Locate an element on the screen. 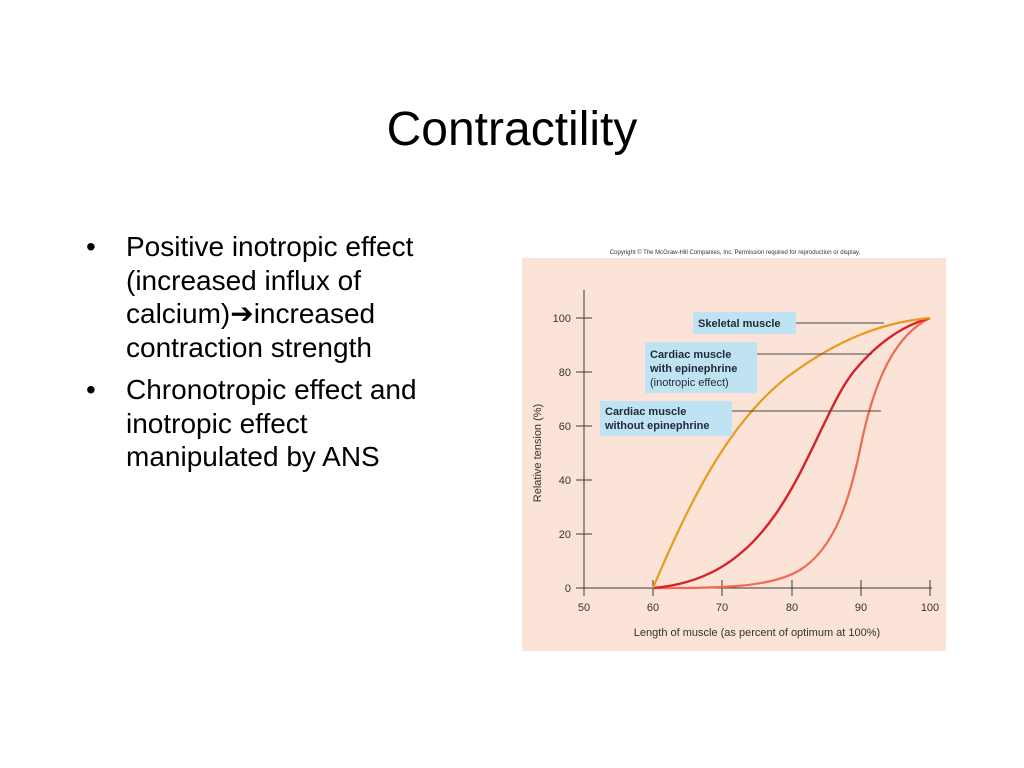  callout-label: (inotropic effect) is located at coordinates (689, 383).